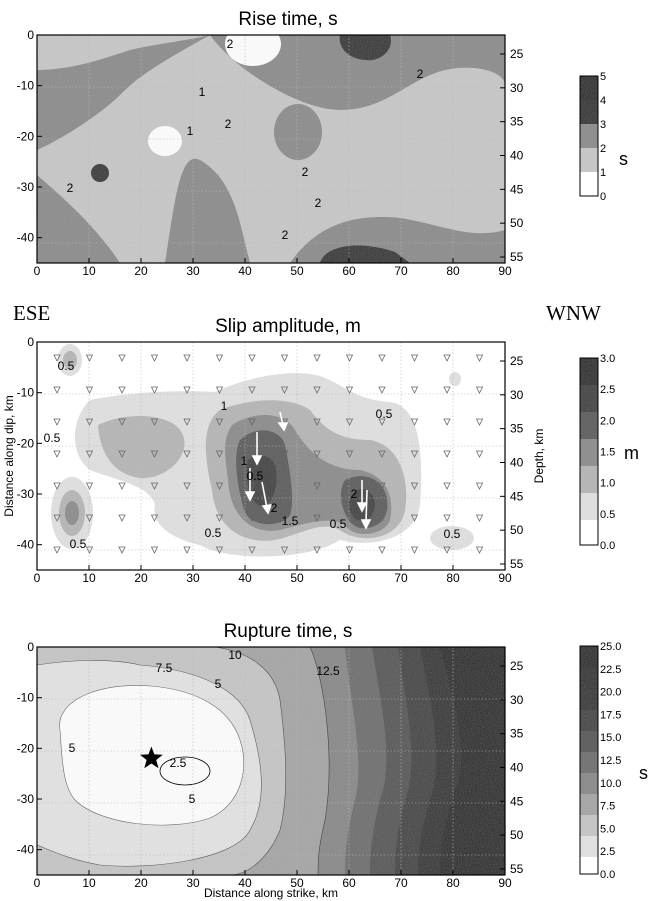 This screenshot has height=901, width=649. Describe the element at coordinates (607, 807) in the screenshot. I see `colorbar-tick-label: 7.5` at that location.